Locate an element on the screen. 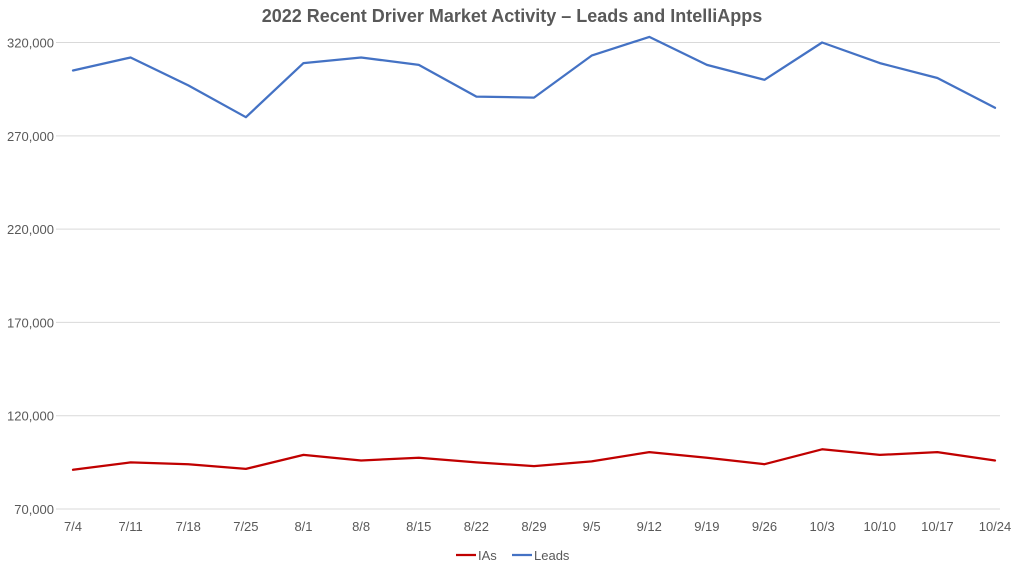 Image resolution: width=1024 pixels, height=573 pixels. x-tick-label: 7/11 is located at coordinates (130, 526).